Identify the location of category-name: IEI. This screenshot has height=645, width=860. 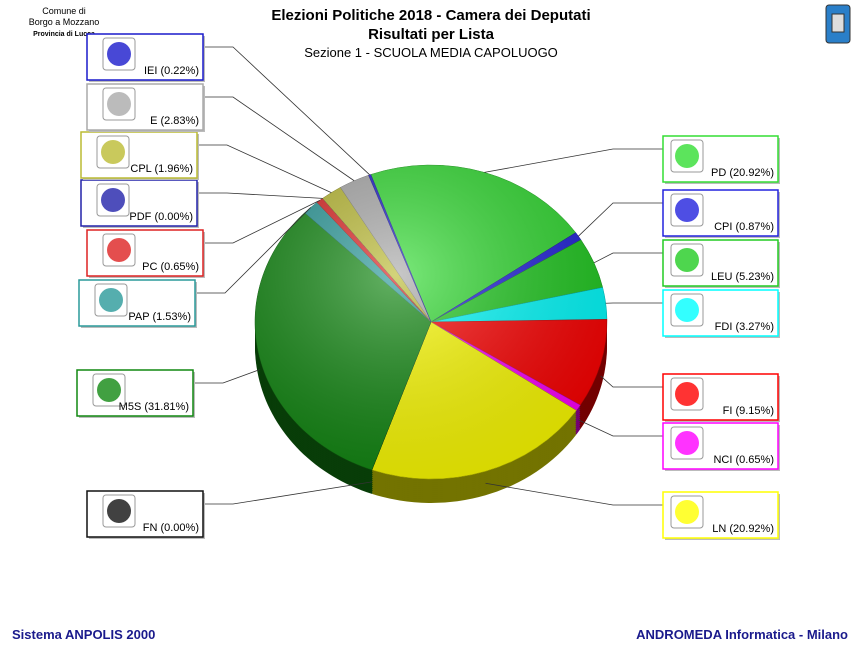
(150, 71).